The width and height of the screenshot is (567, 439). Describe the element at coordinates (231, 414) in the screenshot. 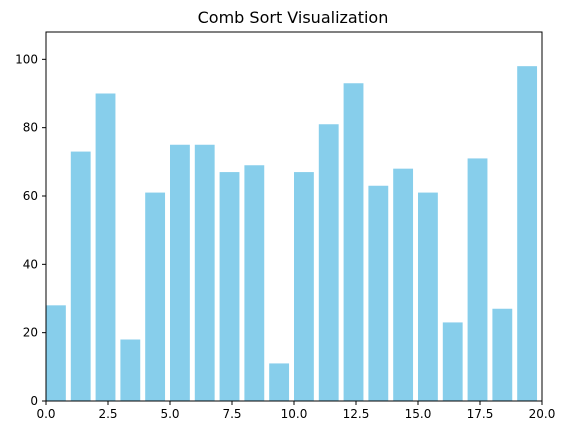

I see `x-tick-label-3: 7.5` at that location.